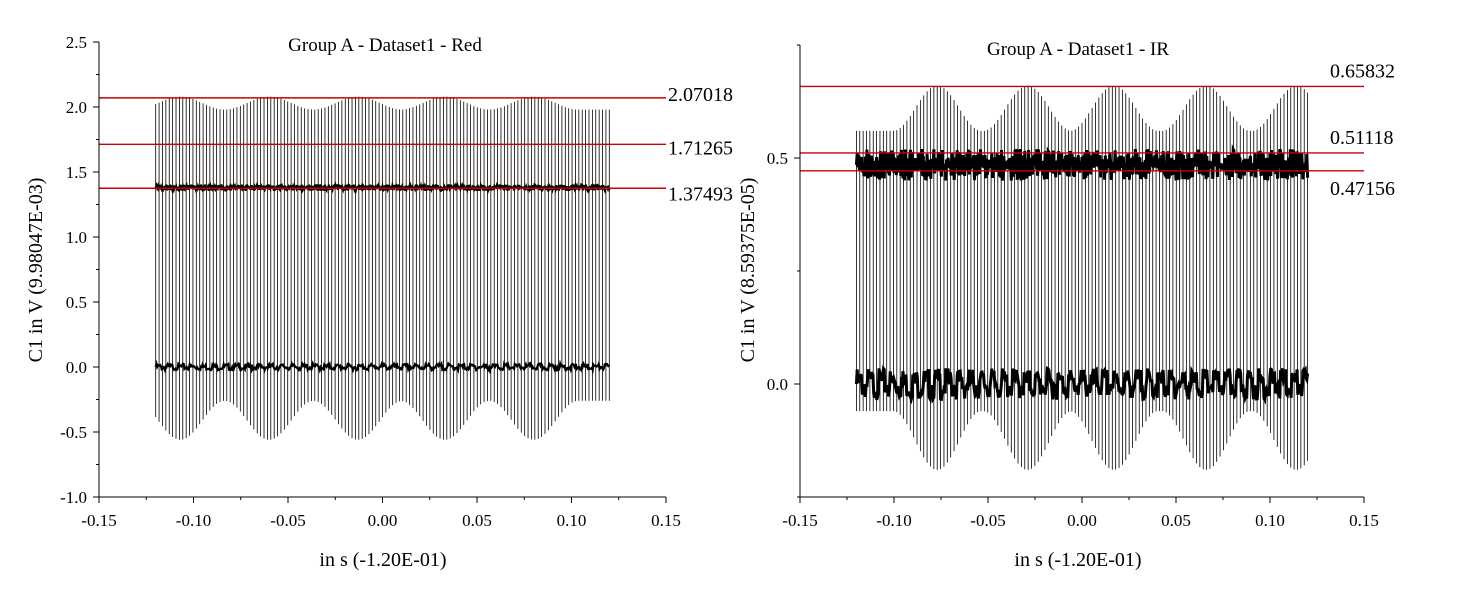  I want to click on chart-right-xlabel: in s (-1.20E-01), so click(1077, 560).